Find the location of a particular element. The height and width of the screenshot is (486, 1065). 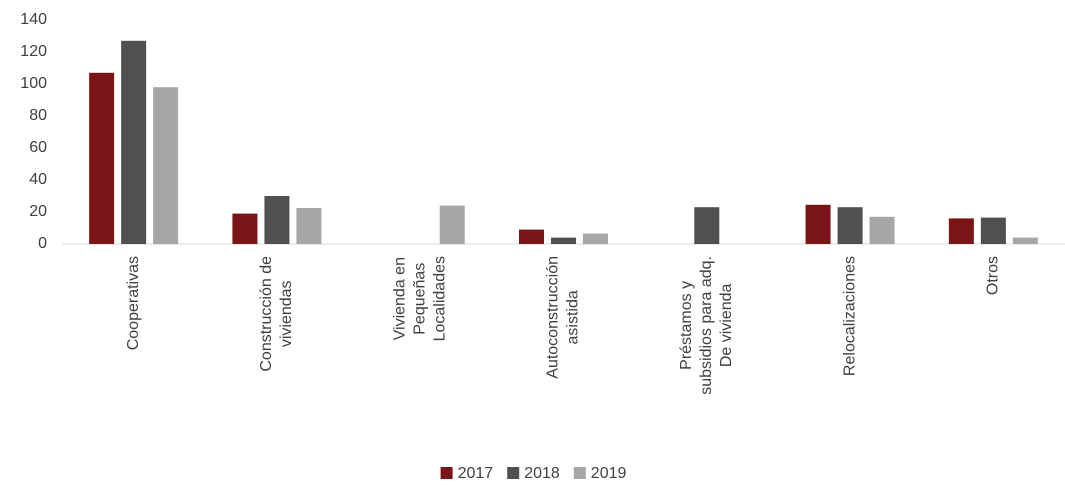

x-tick-label: Otros is located at coordinates (993, 275).